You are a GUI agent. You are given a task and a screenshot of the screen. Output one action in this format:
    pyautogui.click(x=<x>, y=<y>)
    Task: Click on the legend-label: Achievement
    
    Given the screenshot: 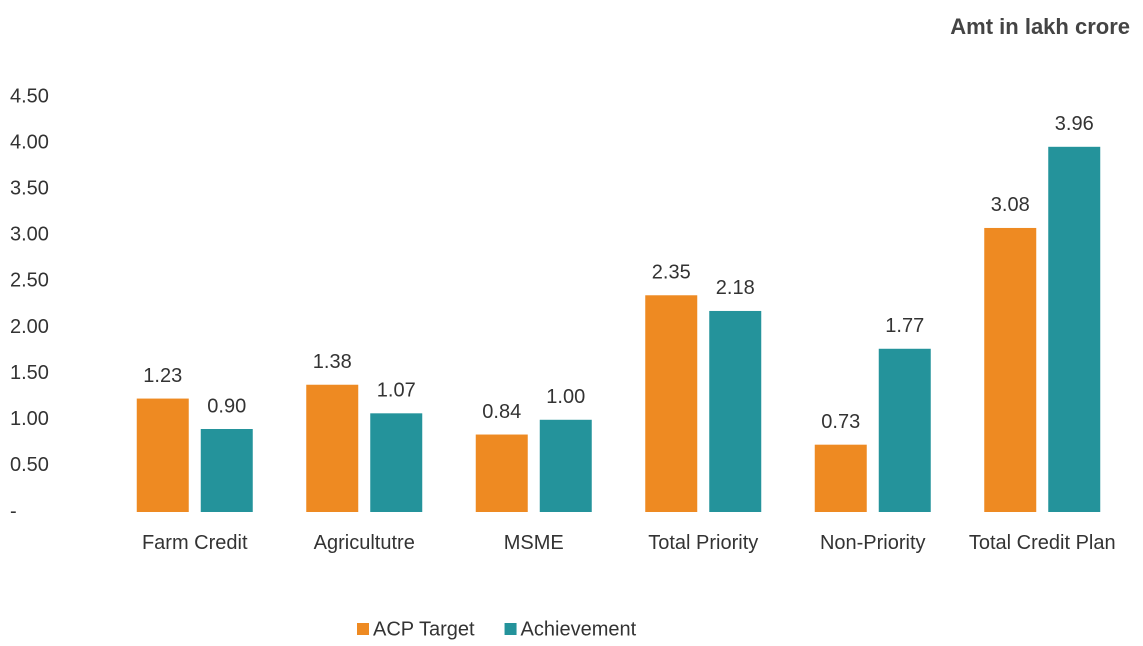 What is the action you would take?
    pyautogui.click(x=579, y=629)
    